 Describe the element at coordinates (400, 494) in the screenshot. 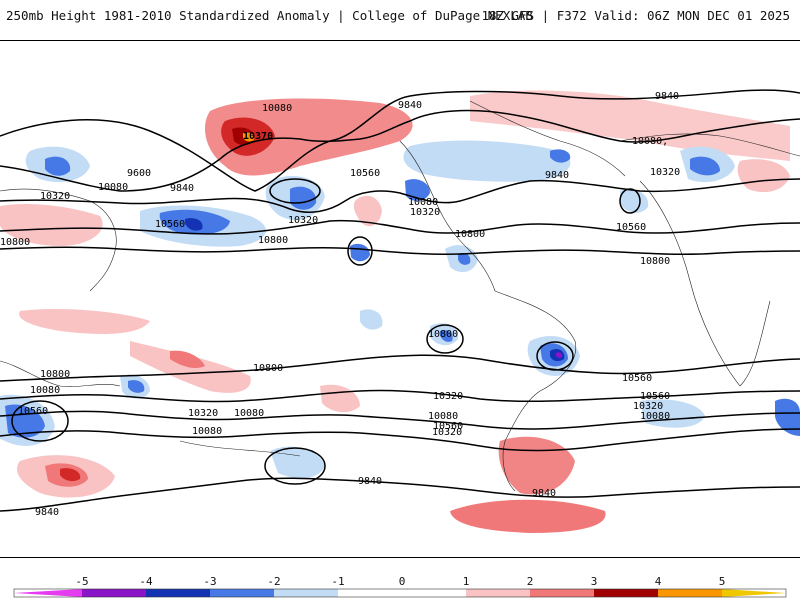

I see `contour-9840-s` at that location.